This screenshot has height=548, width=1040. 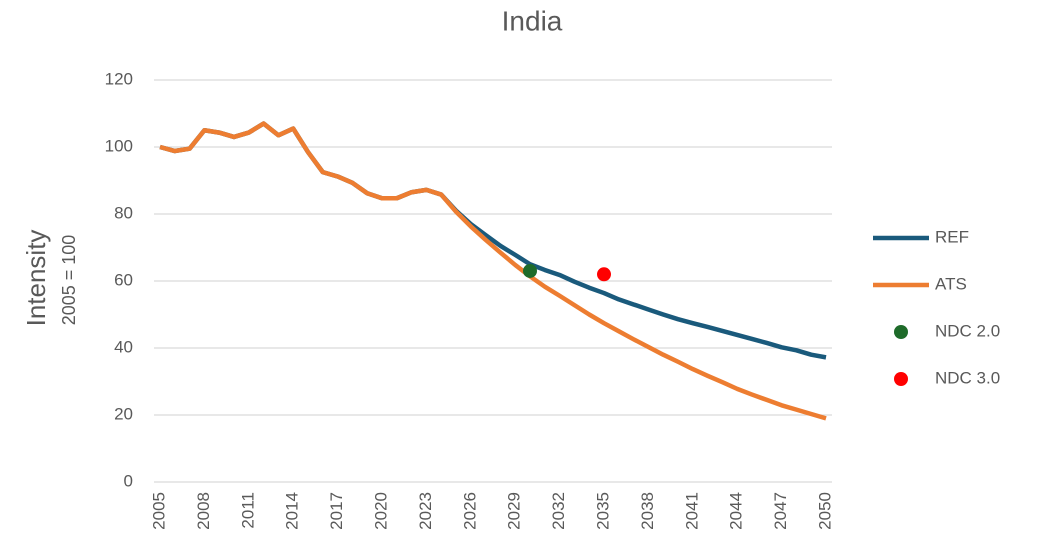 I want to click on x-tick-label: 2011, so click(x=247, y=510).